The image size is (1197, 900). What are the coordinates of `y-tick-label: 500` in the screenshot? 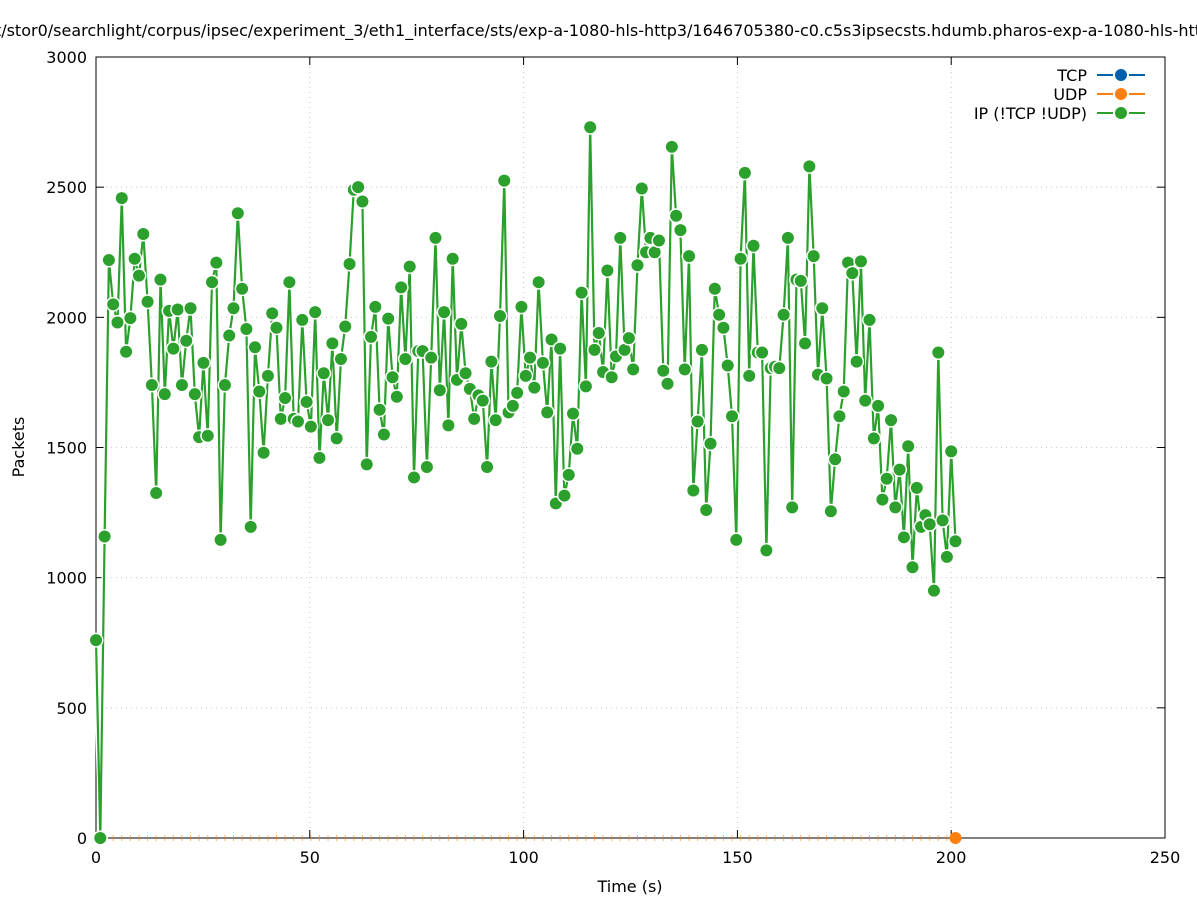 It's located at (71, 708).